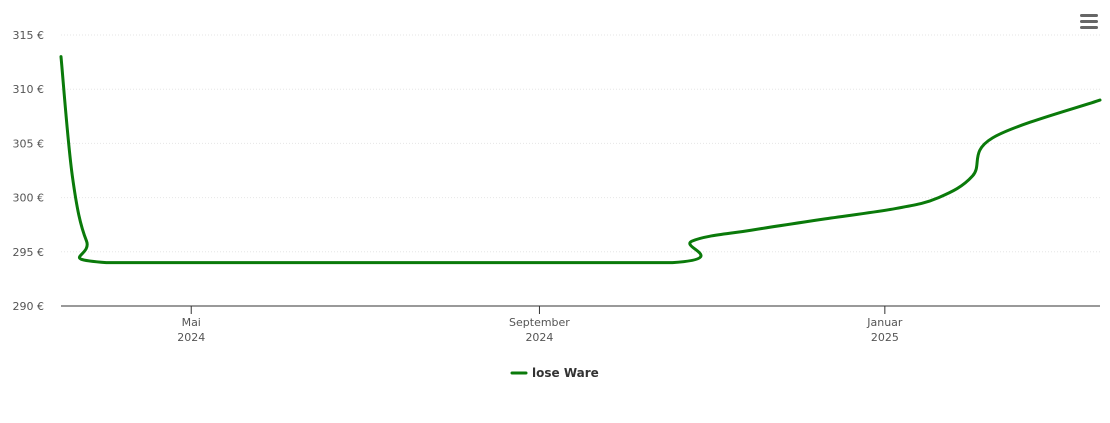 Image resolution: width=1110 pixels, height=423 pixels. I want to click on y-tick-label: 300 €, so click(29, 198).